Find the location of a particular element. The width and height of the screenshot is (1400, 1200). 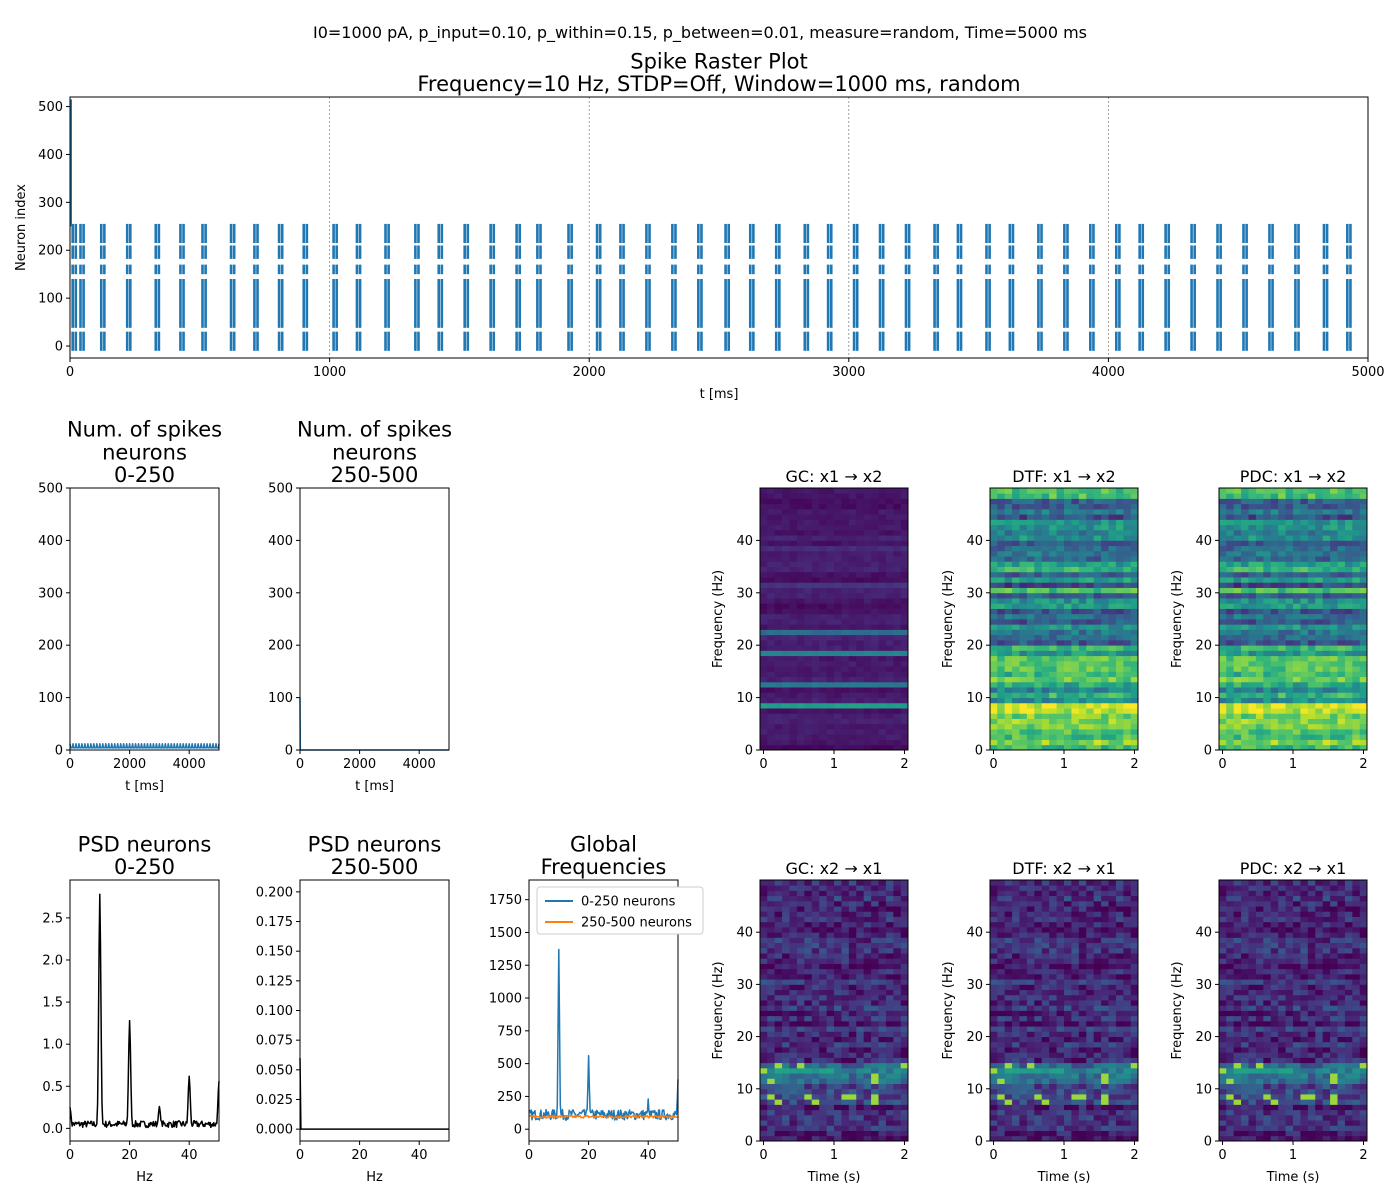

x-tick-label: 5000 is located at coordinates (1367, 372).